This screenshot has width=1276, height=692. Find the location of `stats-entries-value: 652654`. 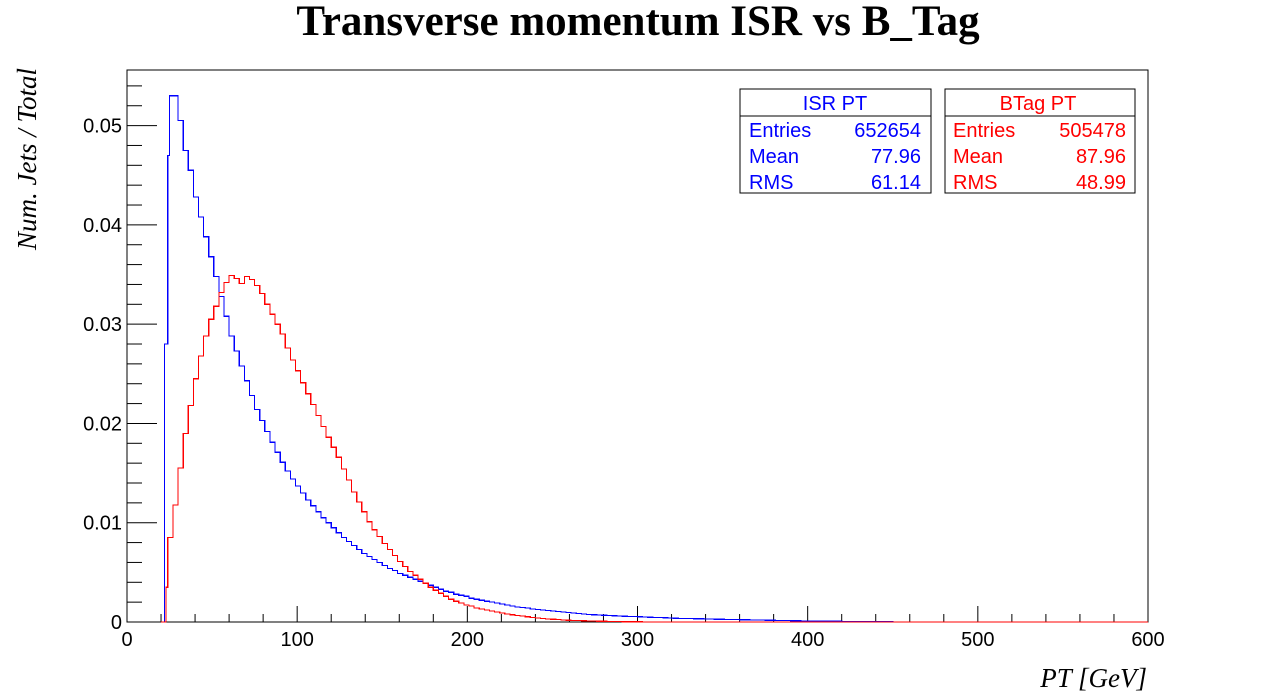

stats-entries-value: 652654 is located at coordinates (887, 131).